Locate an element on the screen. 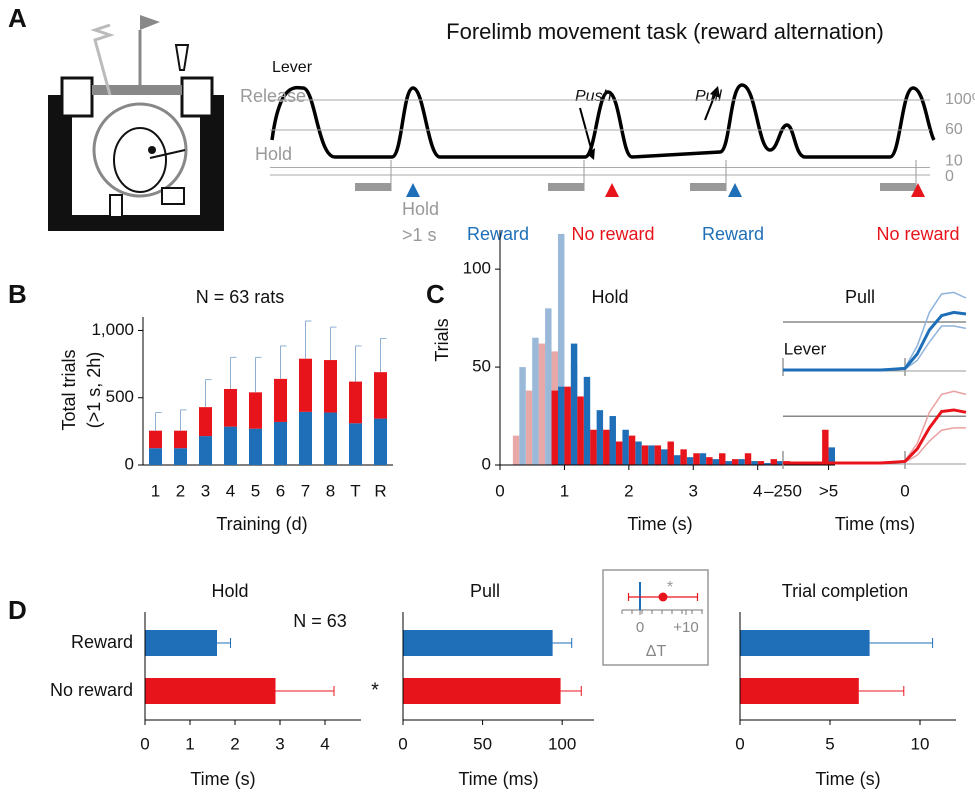 This screenshot has width=975, height=792. inset-frame is located at coordinates (655, 617).